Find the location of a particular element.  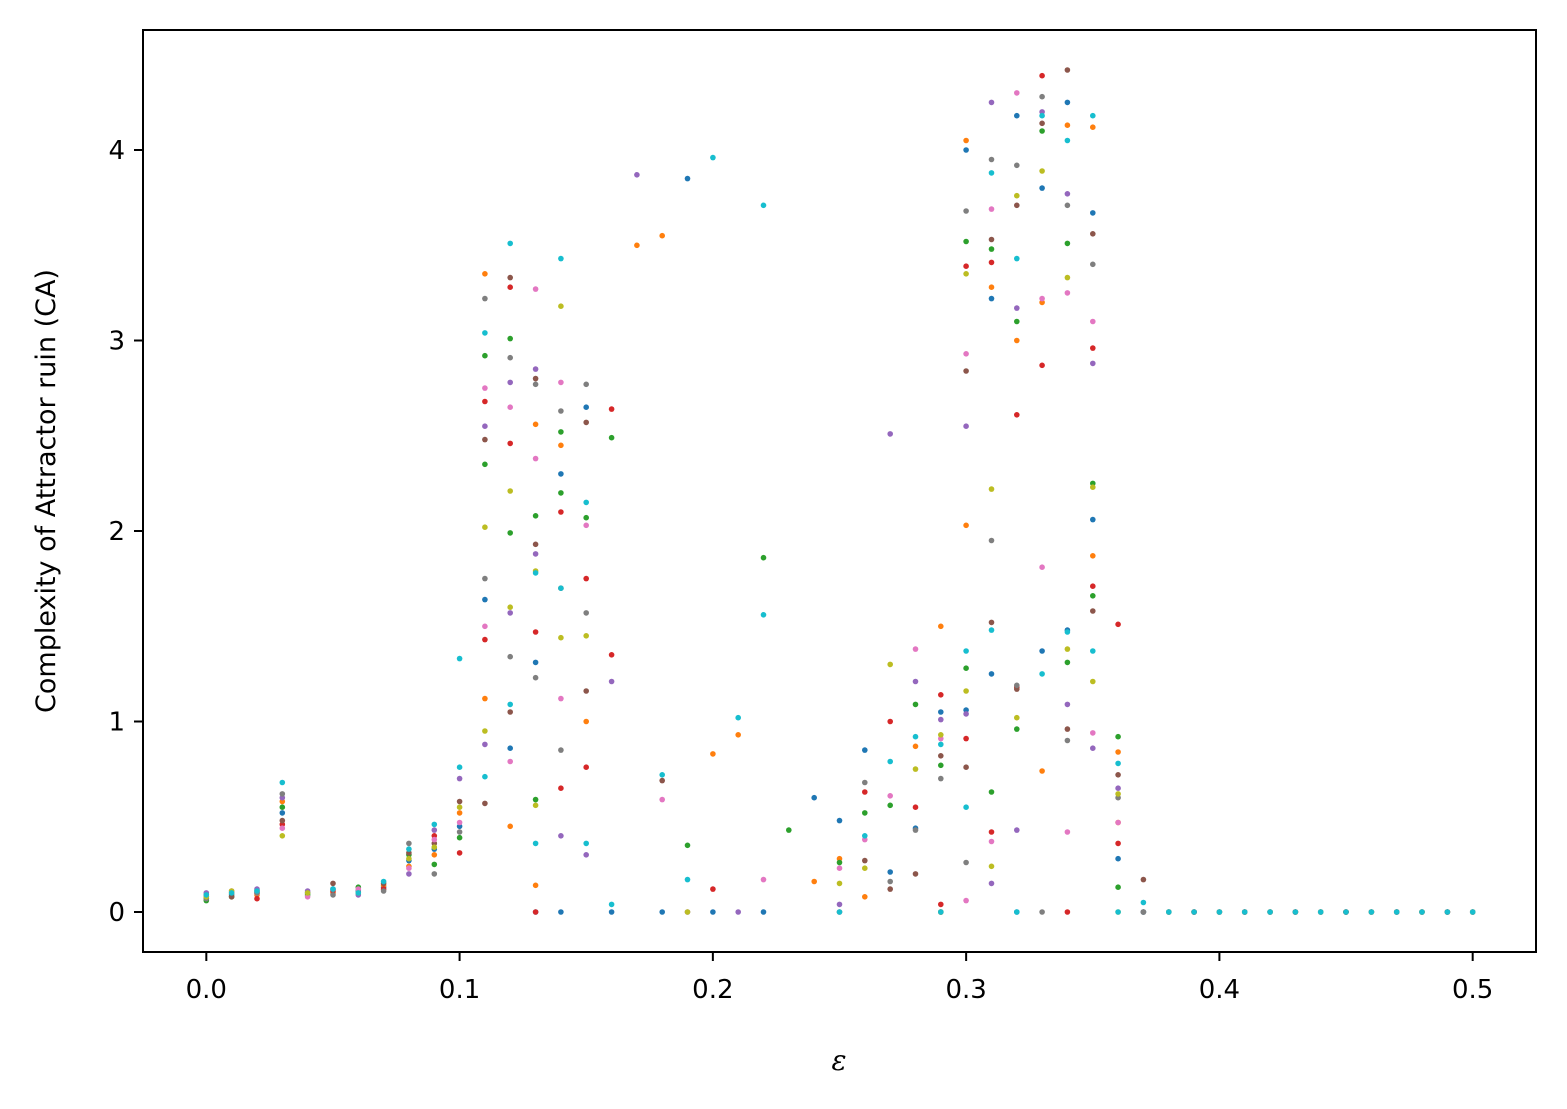

x-tick-label: 0.4 is located at coordinates (1219, 990).